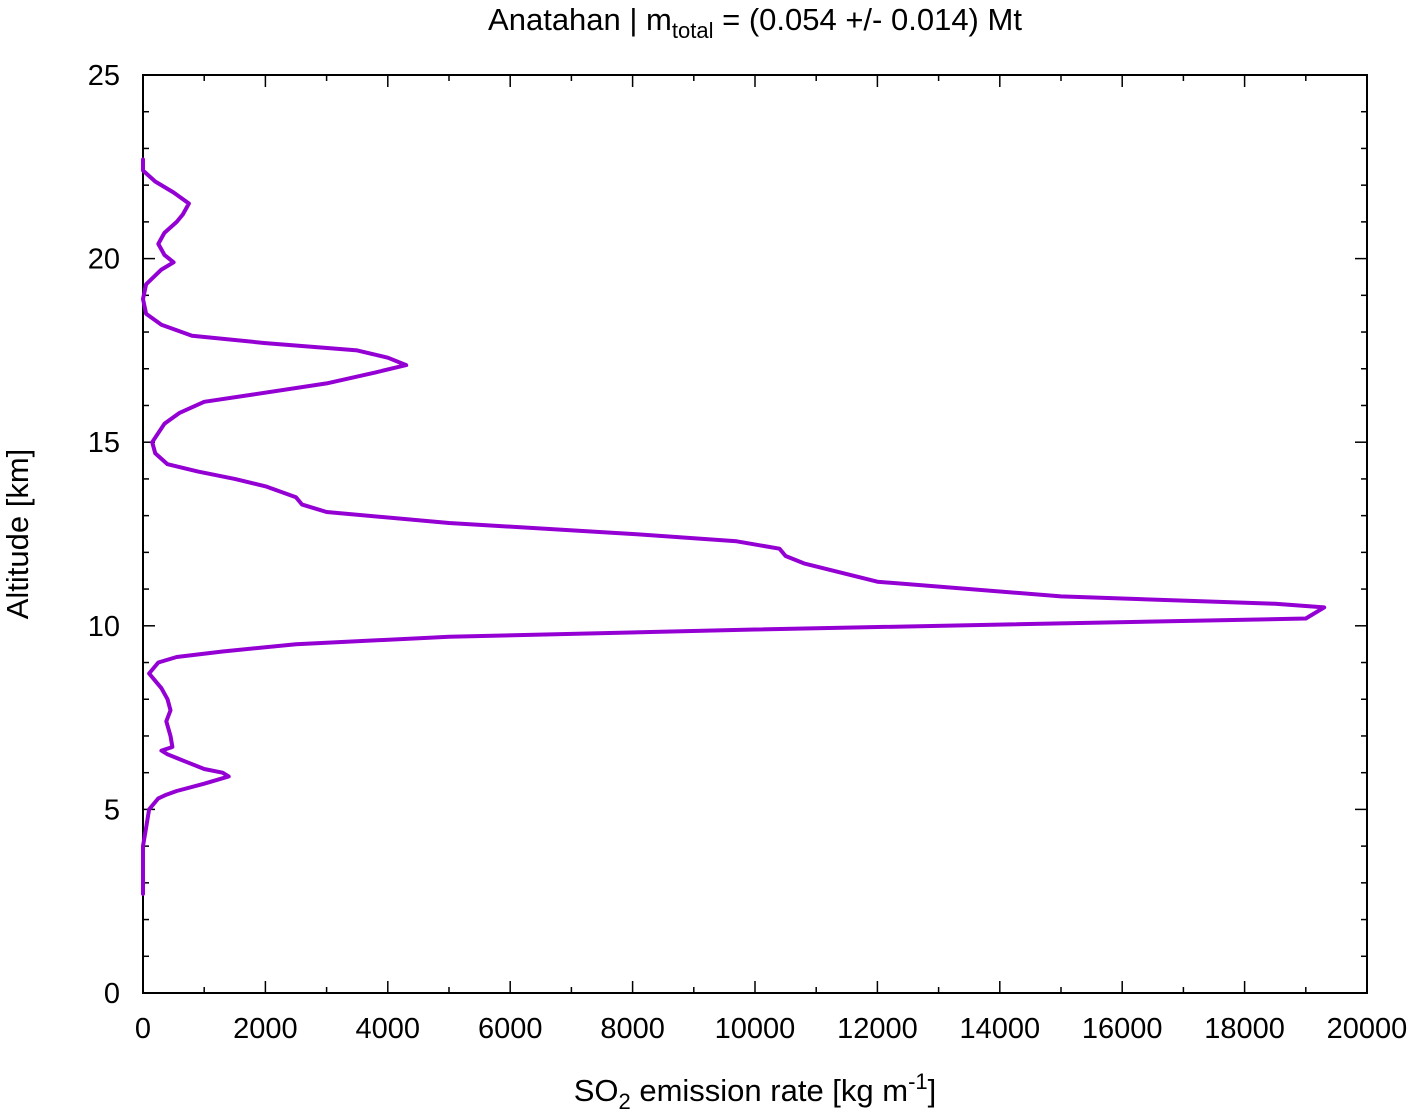  Describe the element at coordinates (104, 535) in the screenshot. I see `y-axis-tick-labels: 0 5 10 15 20 25` at that location.